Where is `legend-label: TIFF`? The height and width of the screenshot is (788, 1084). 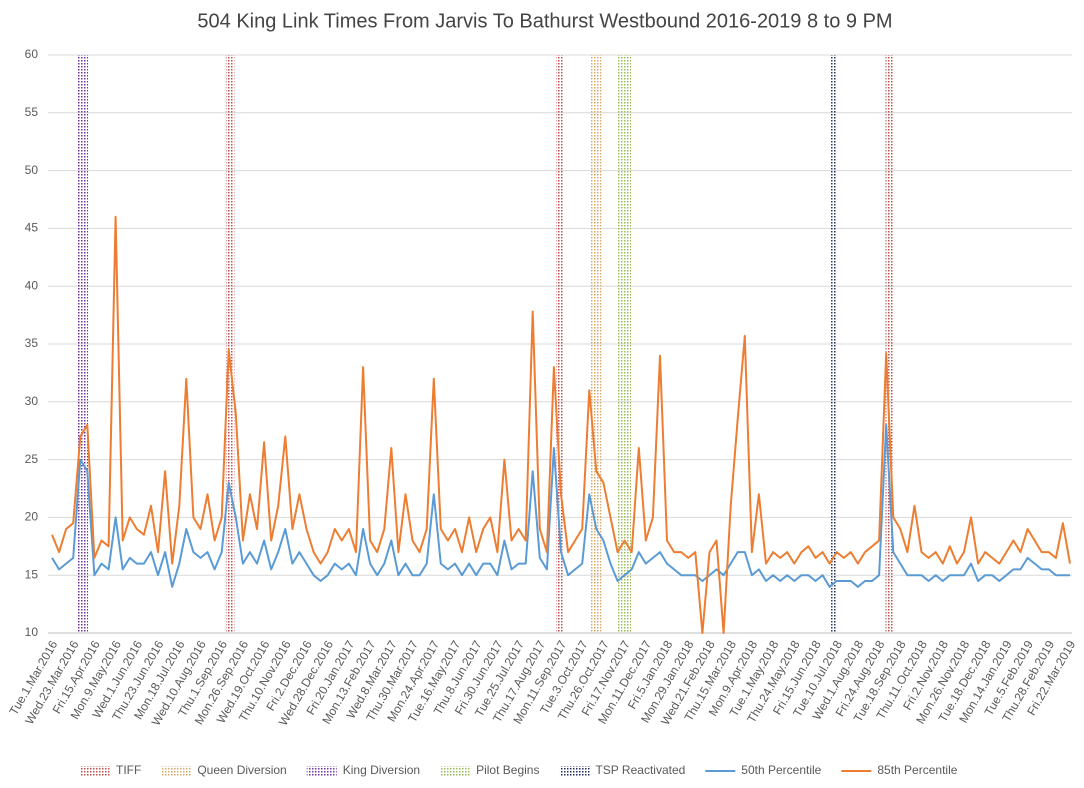 legend-label: TIFF is located at coordinates (128, 770).